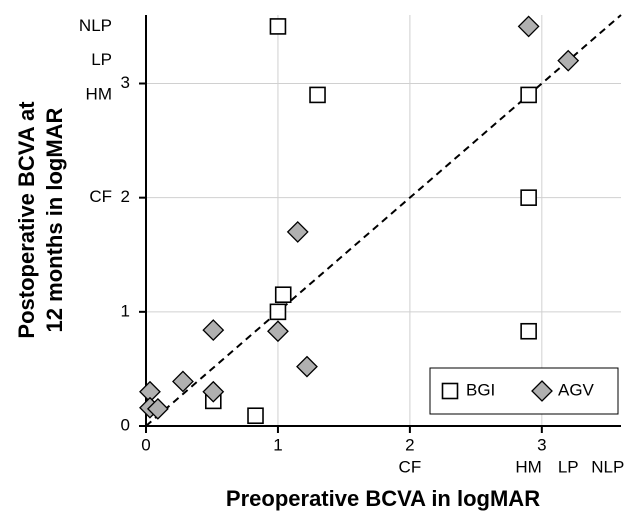 Image resolution: width=633 pixels, height=516 pixels. What do you see at coordinates (95, 25) in the screenshot?
I see `y-annotation: NLP` at bounding box center [95, 25].